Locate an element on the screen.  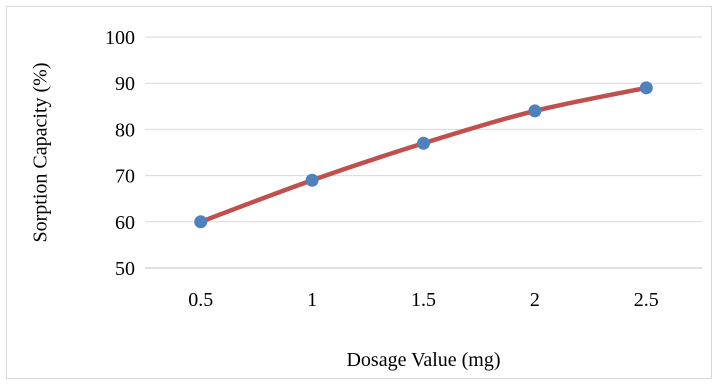
x-tick-labels: 0.5 1 1.5 2 2.5 is located at coordinates (423, 300).